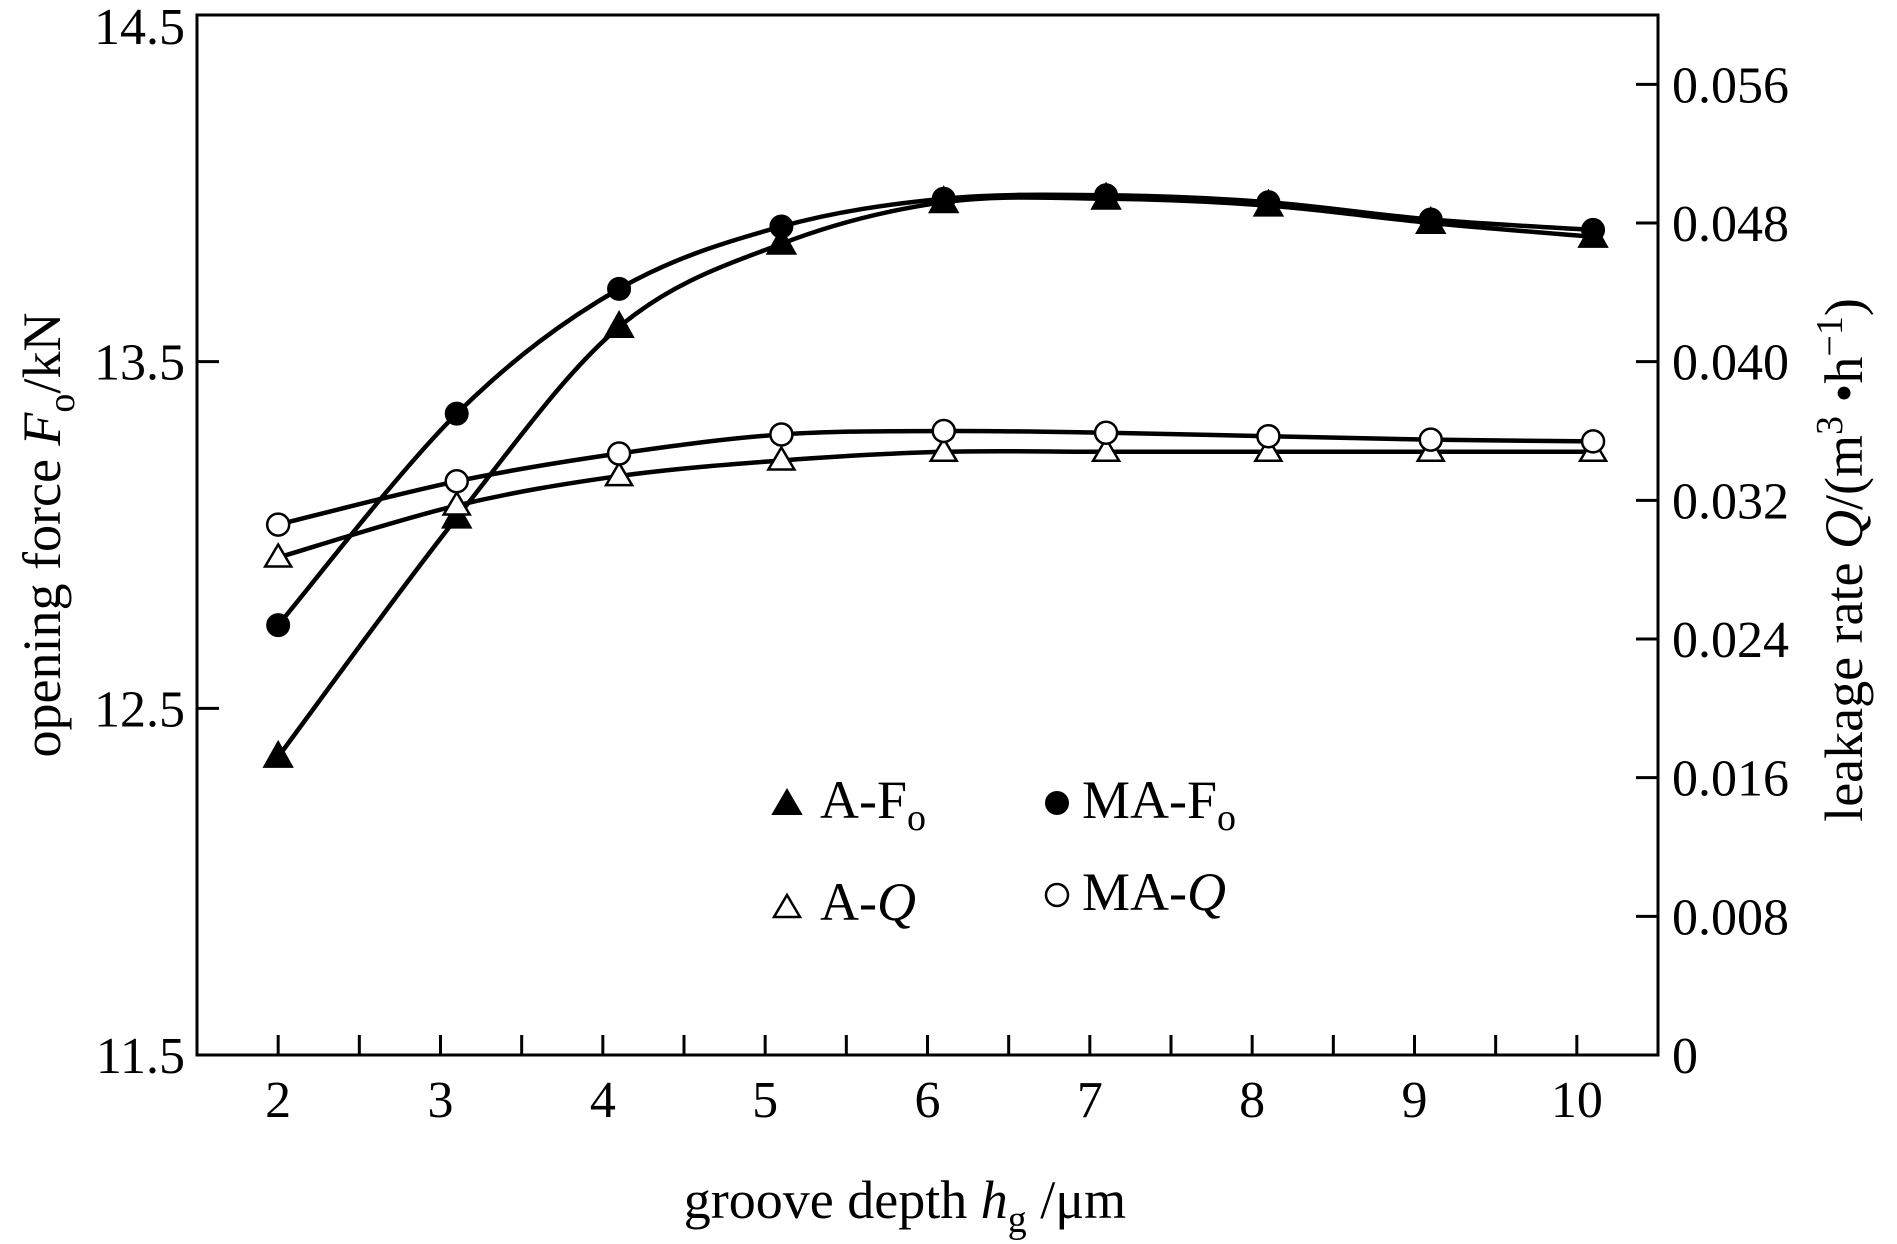 This screenshot has height=1244, width=1897. I want to click on legend-item-a-fo: A-Fo, so click(848, 804).